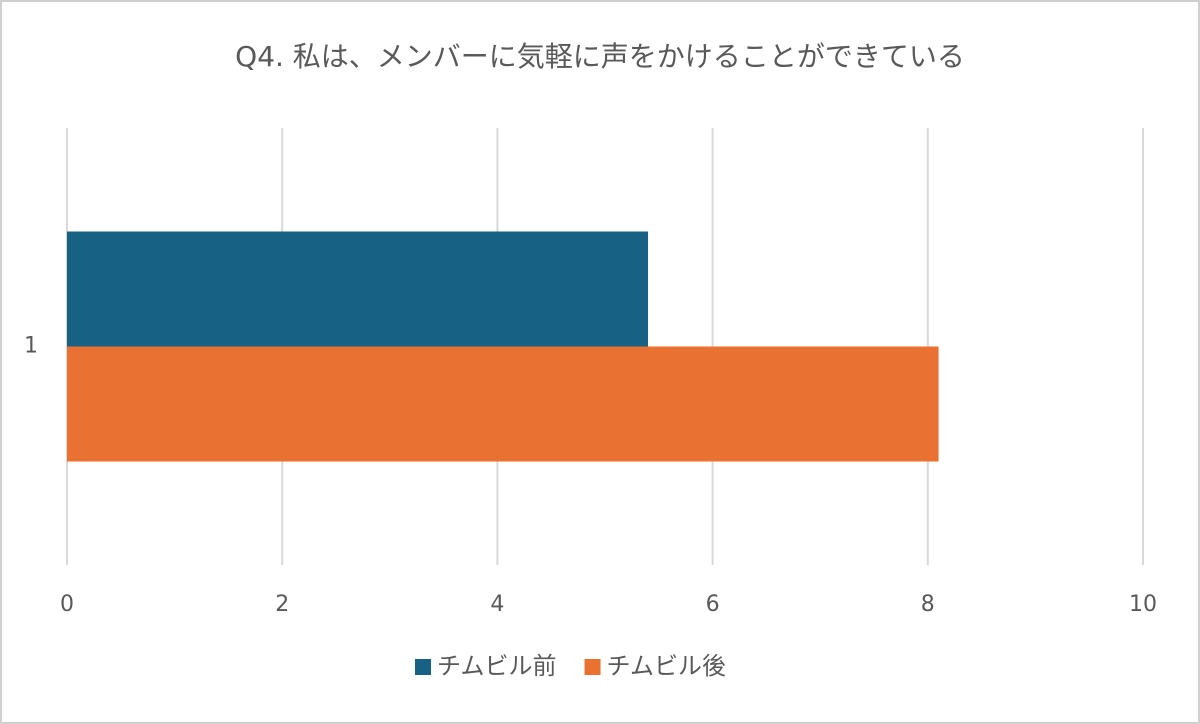 This screenshot has height=724, width=1200. Describe the element at coordinates (497, 604) in the screenshot. I see `x-tick-label: 4` at that location.